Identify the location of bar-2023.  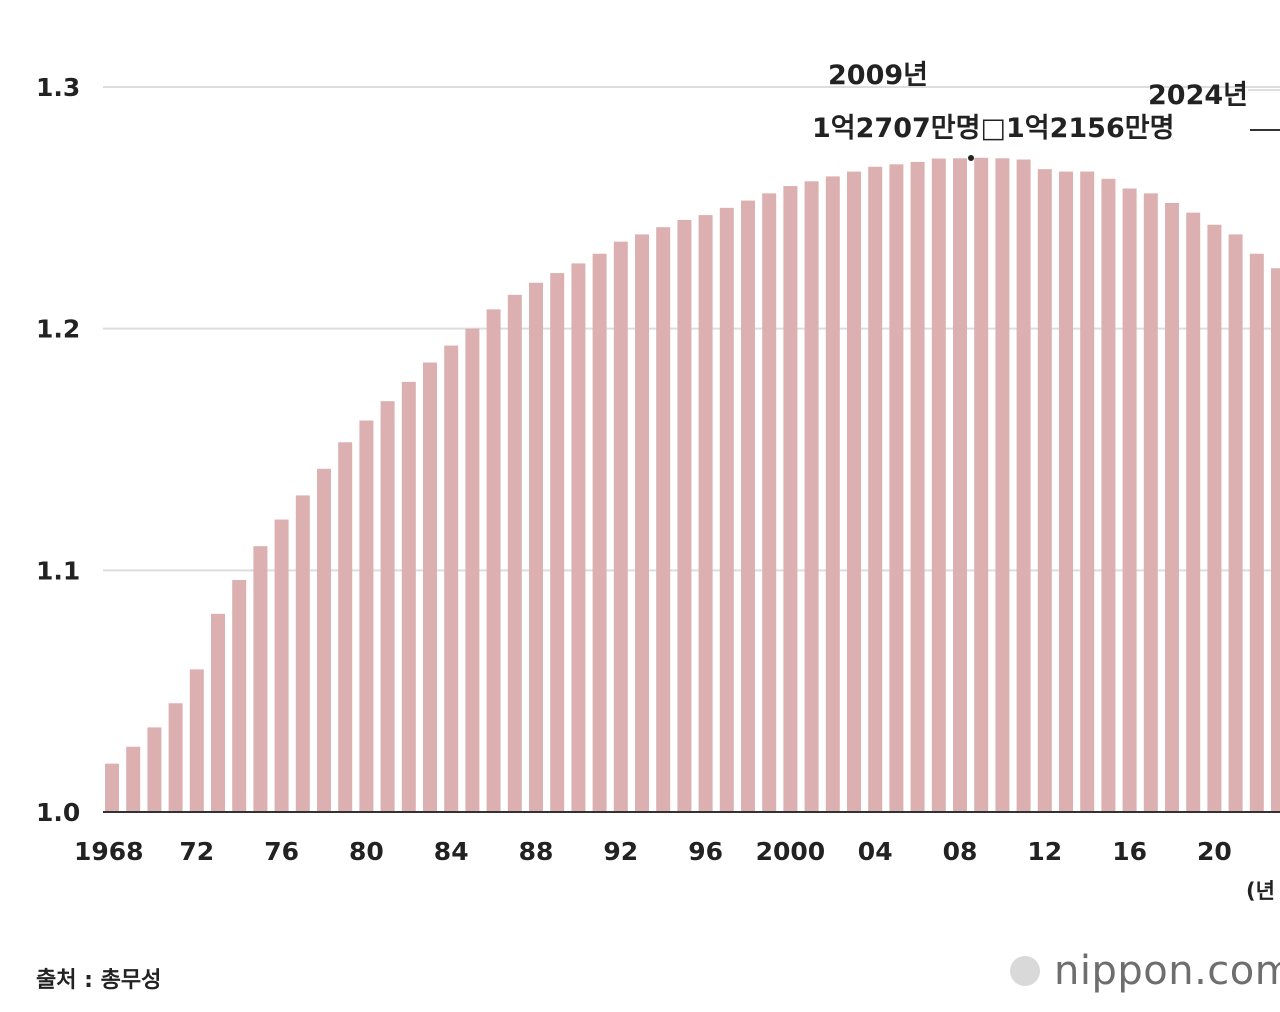
(1275, 540).